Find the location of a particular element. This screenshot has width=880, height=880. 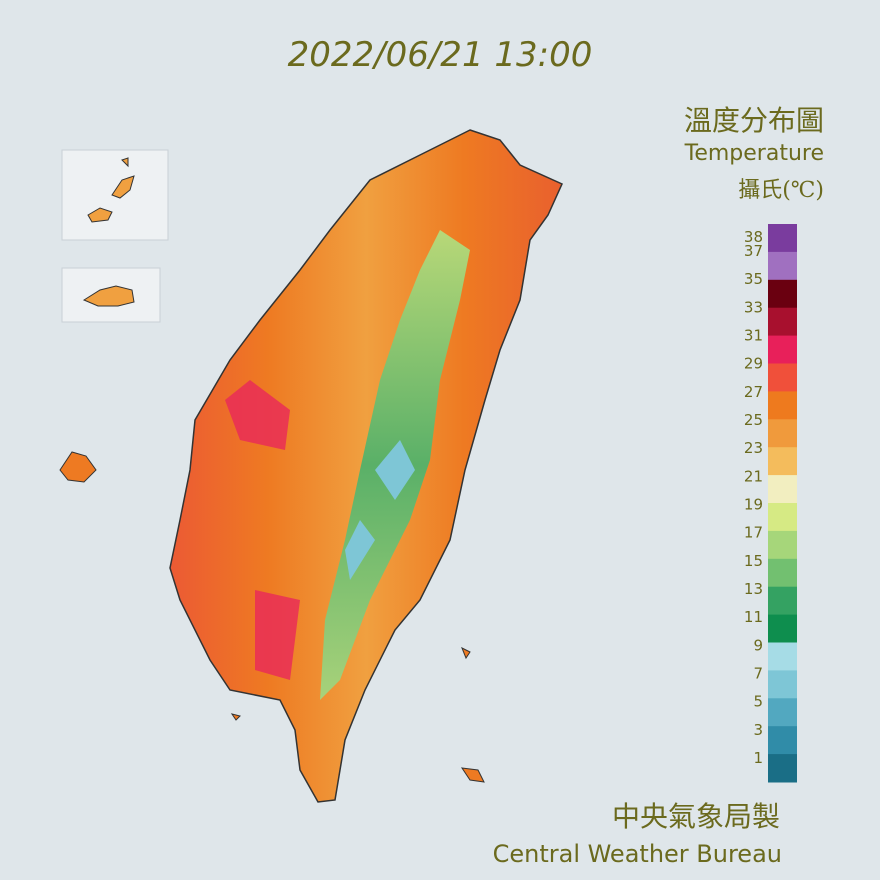

footer-agency: 中央氣象局製 is located at coordinates (696, 816).